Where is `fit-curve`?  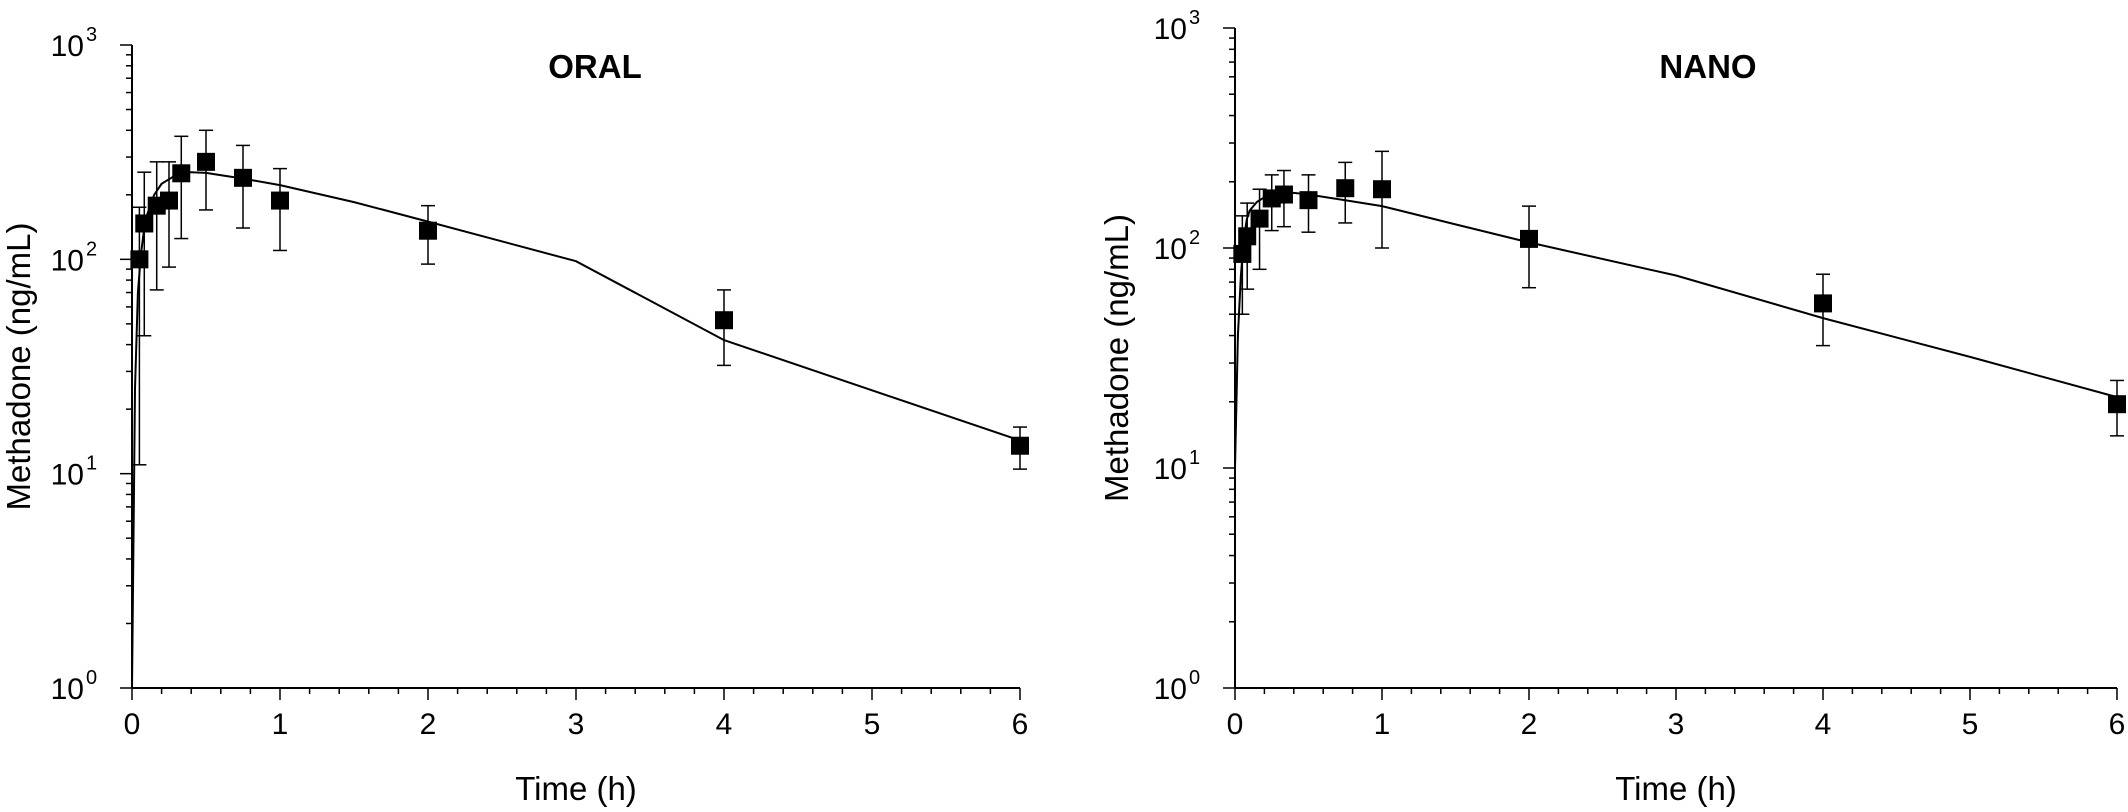
fit-curve is located at coordinates (1676, 330).